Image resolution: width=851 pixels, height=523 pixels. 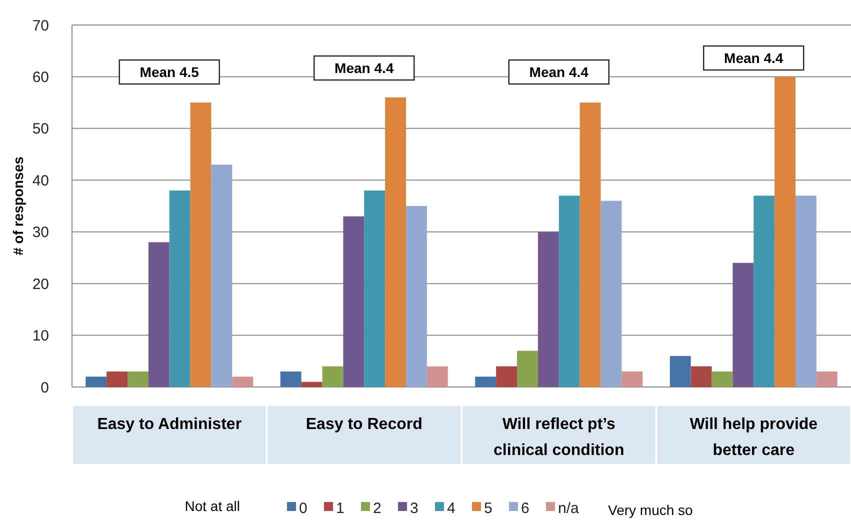 What do you see at coordinates (377, 508) in the screenshot?
I see `legend-label: 2` at bounding box center [377, 508].